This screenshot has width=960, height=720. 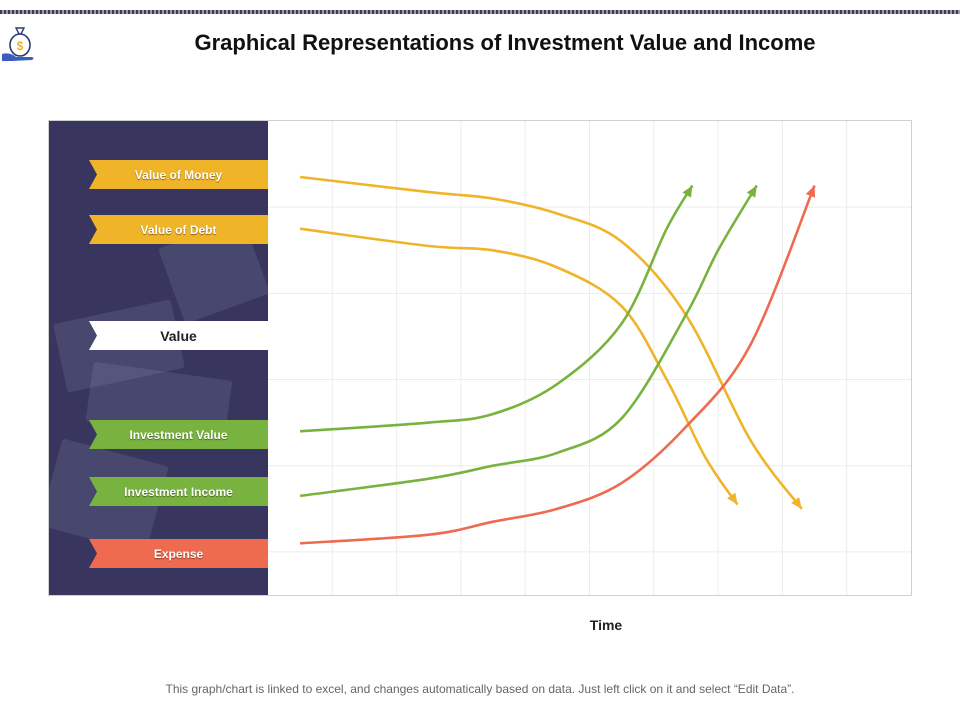 What do you see at coordinates (178, 174) in the screenshot?
I see `legend-value-of-money: Value of Money` at bounding box center [178, 174].